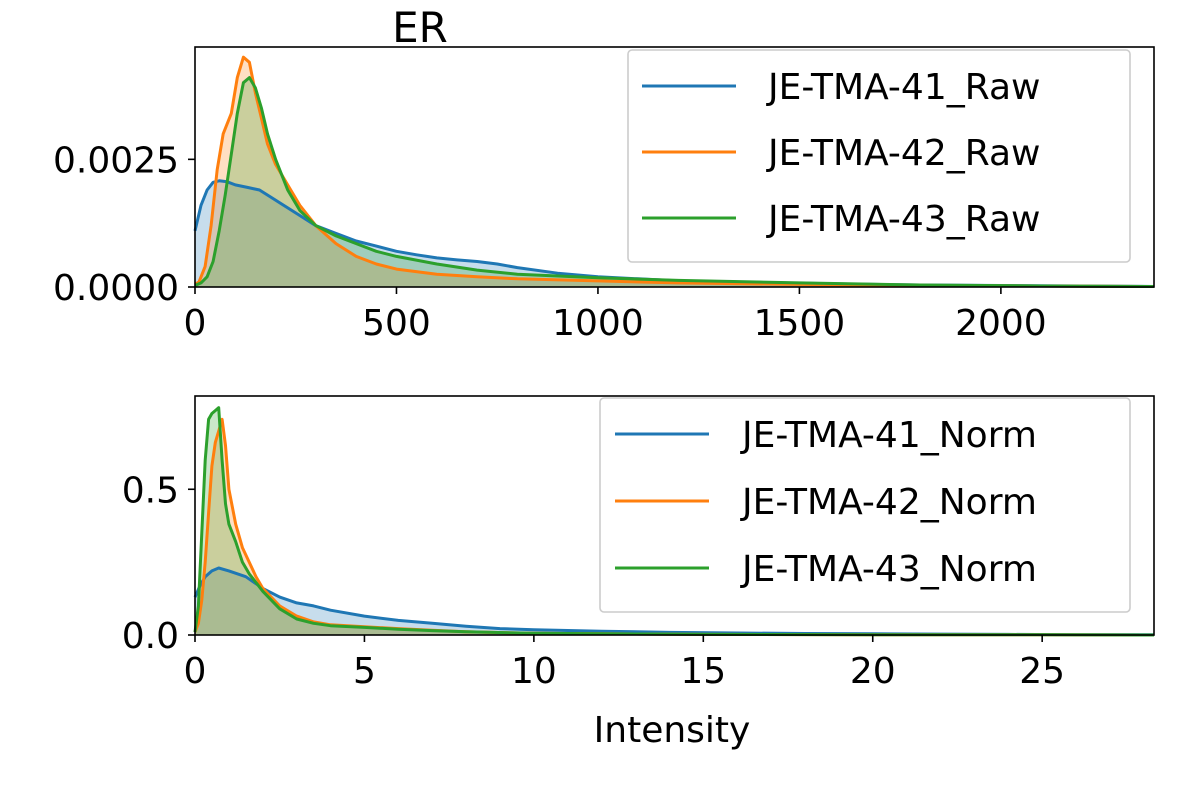 The image size is (1200, 800). Describe the element at coordinates (903, 87) in the screenshot. I see `legend-label-je-tma-41-raw: JE-TMA-41_Raw` at that location.